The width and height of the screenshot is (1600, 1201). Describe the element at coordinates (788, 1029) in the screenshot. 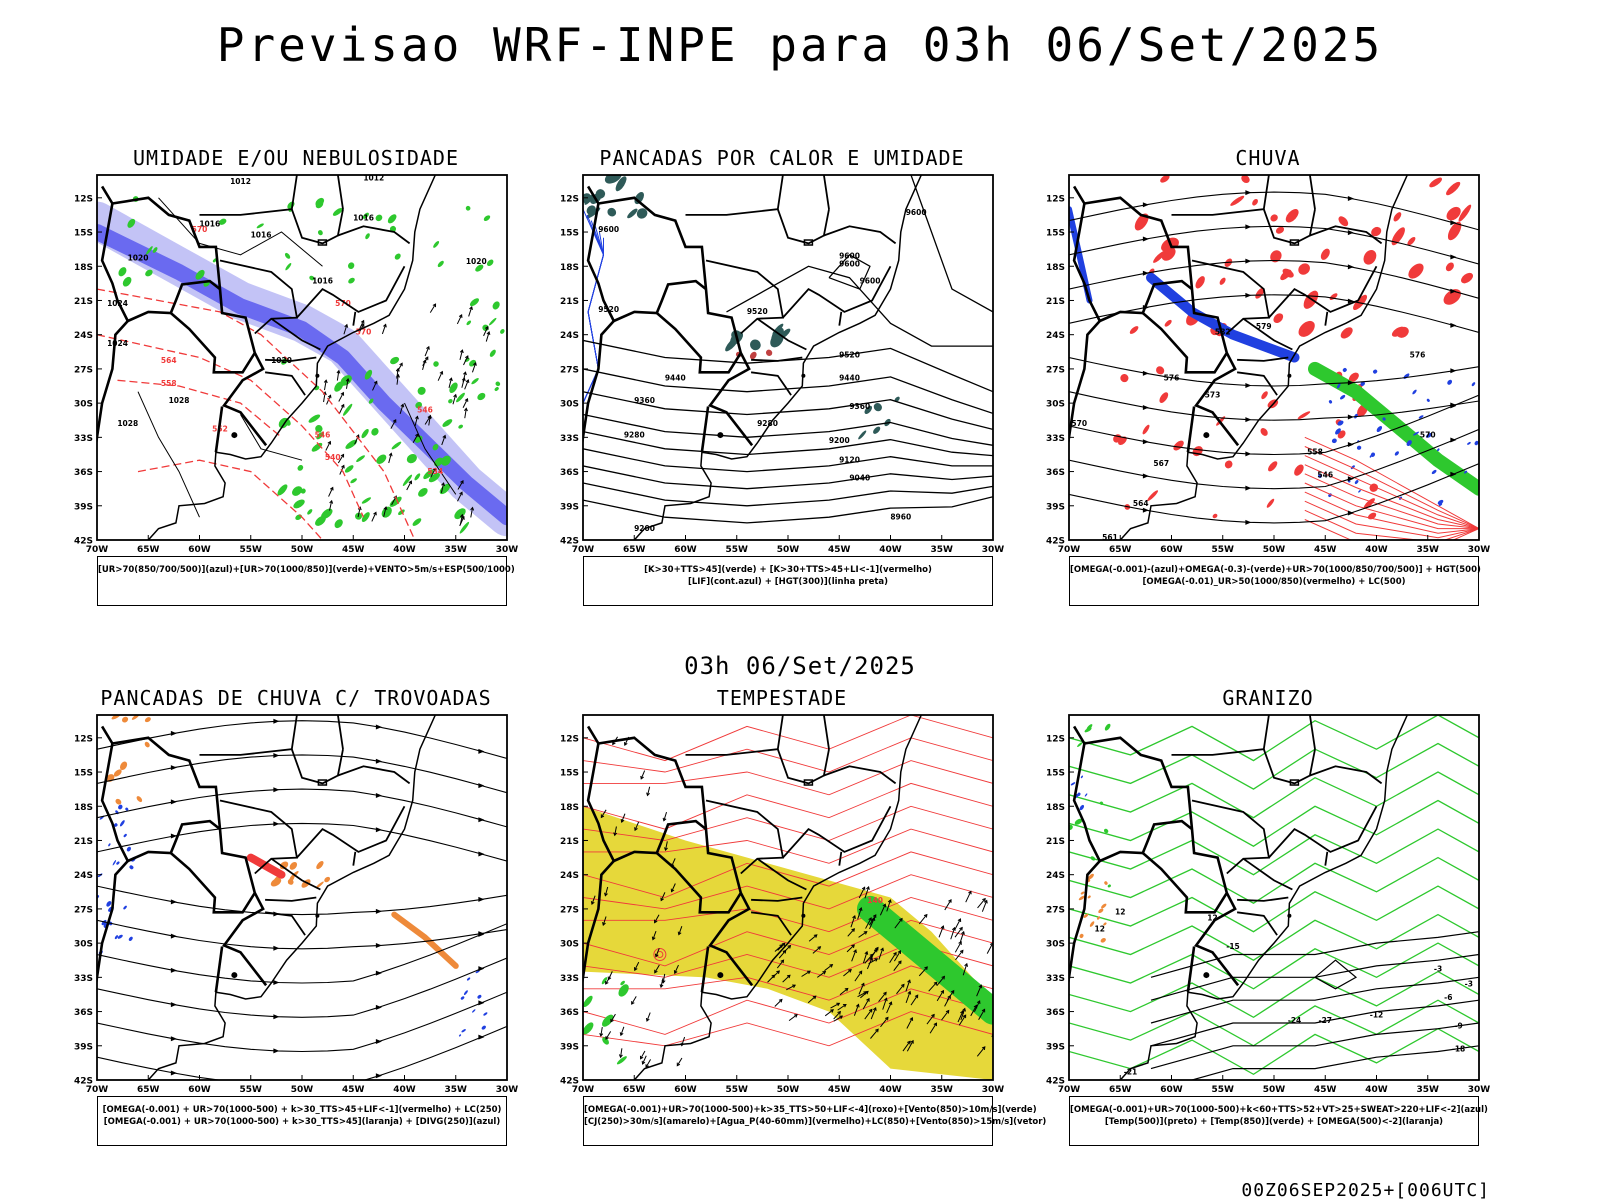

I see `lc-red-line` at that location.